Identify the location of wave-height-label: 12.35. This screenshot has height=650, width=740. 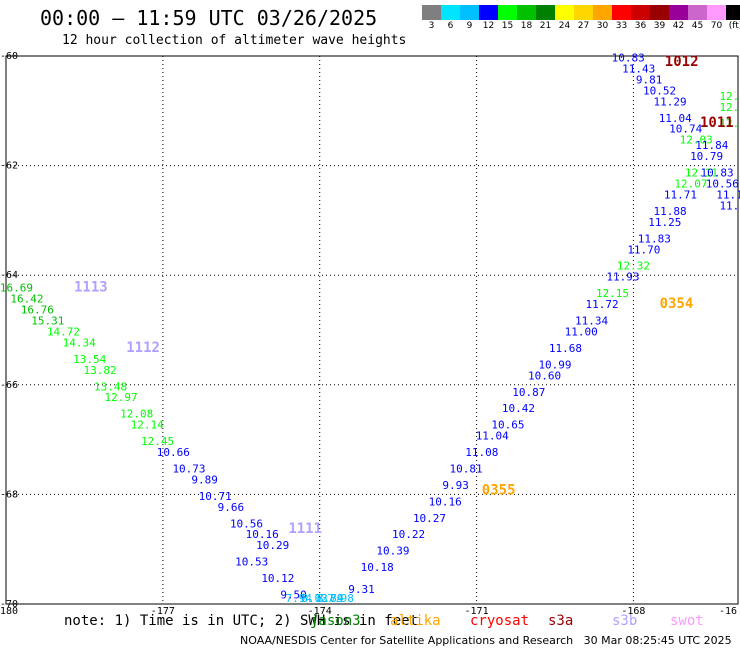
(729, 107).